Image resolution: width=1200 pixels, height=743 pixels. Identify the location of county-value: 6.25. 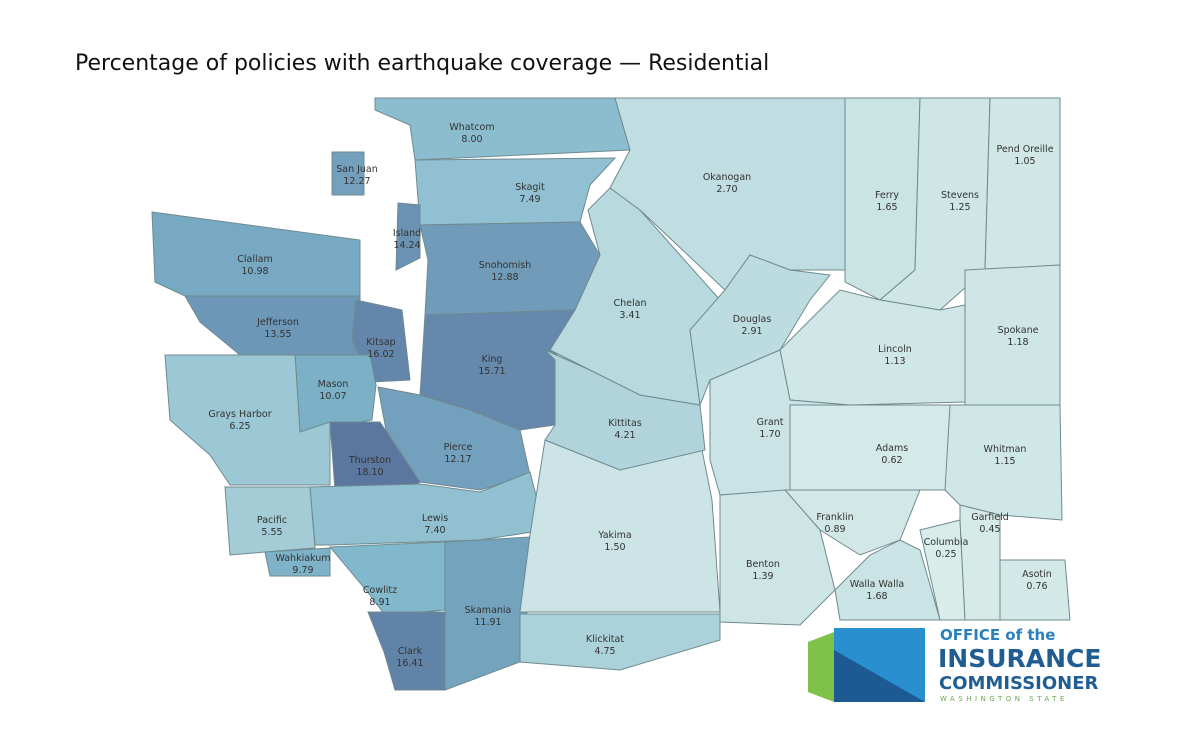
(239, 426).